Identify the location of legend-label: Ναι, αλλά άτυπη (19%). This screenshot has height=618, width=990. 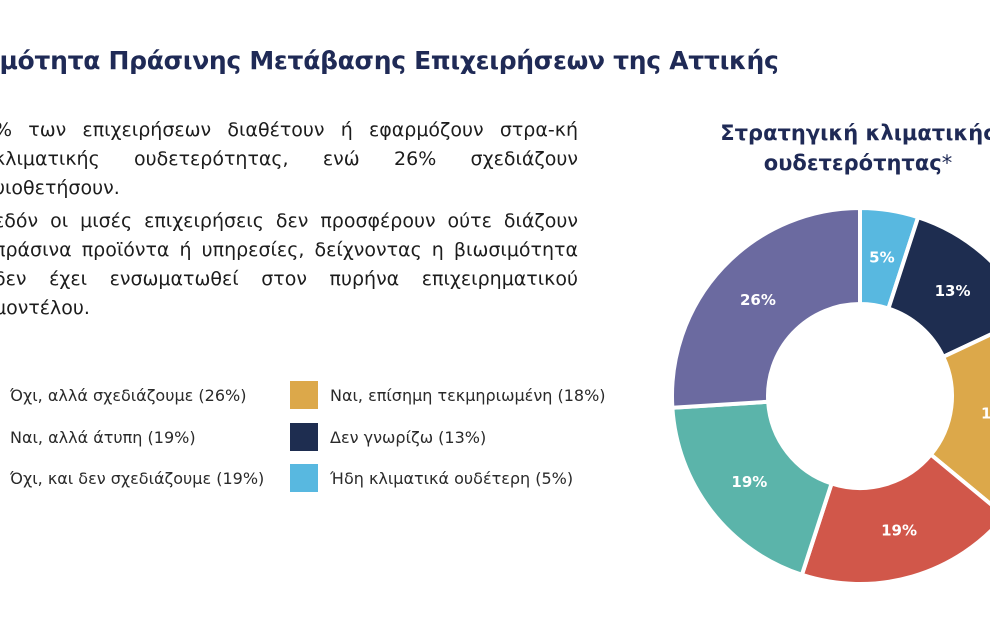
(103, 437).